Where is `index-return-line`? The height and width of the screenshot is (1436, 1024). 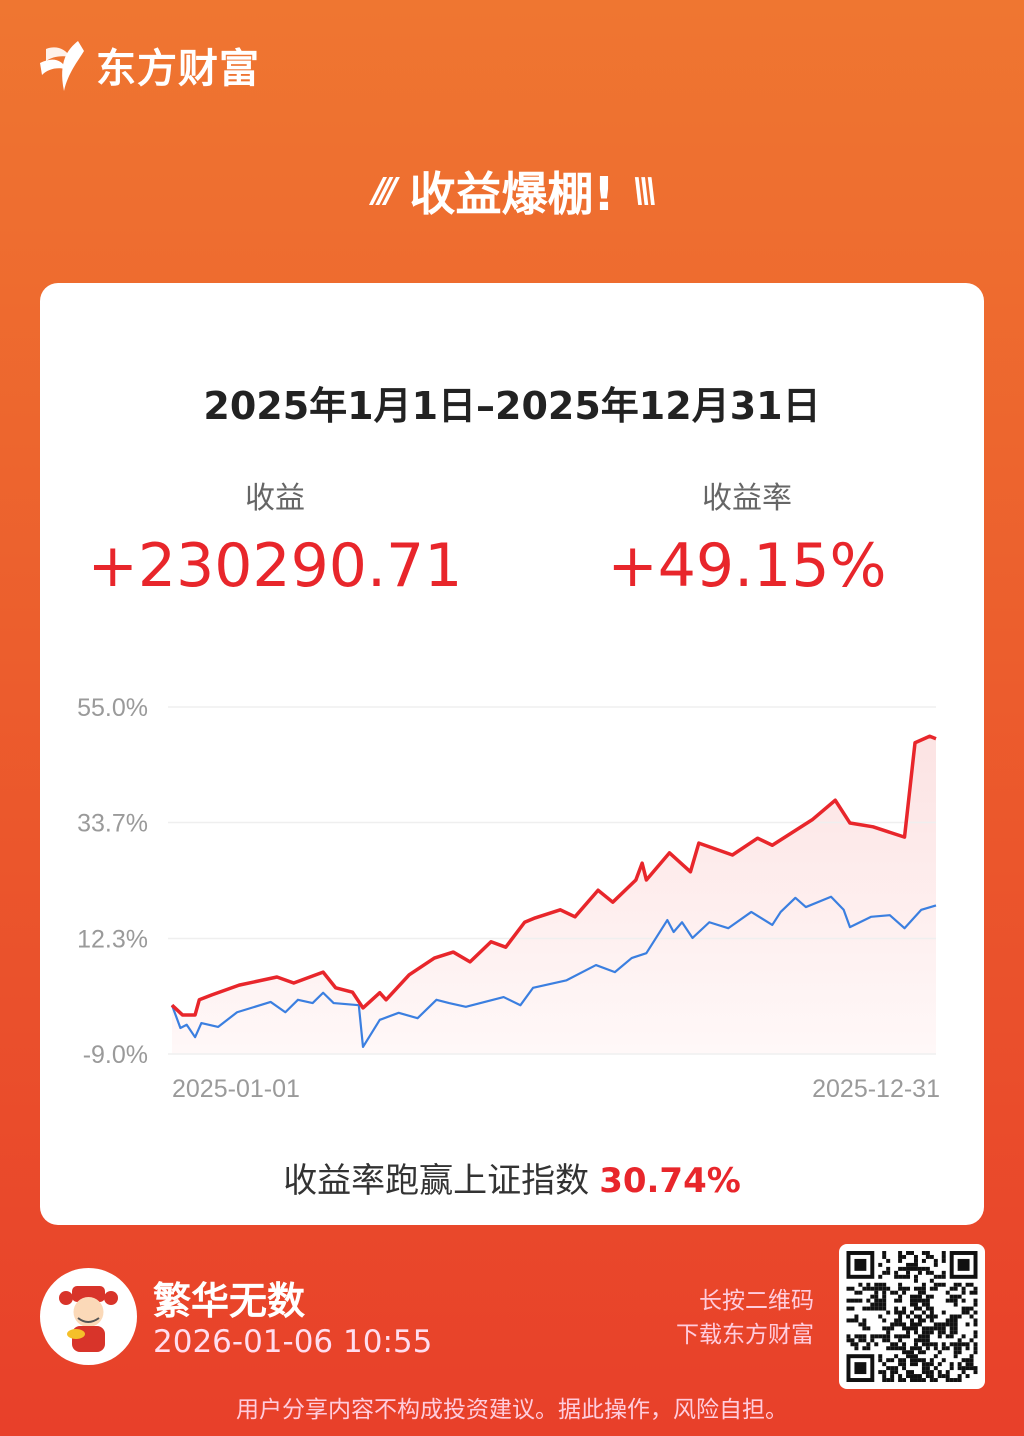 index-return-line is located at coordinates (553, 972).